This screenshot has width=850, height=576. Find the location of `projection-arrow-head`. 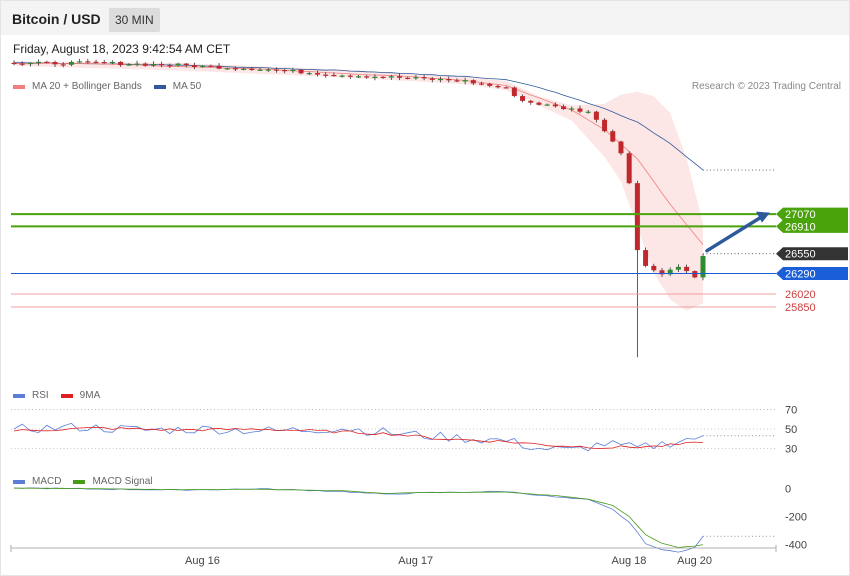

projection-arrow-head is located at coordinates (763, 217).